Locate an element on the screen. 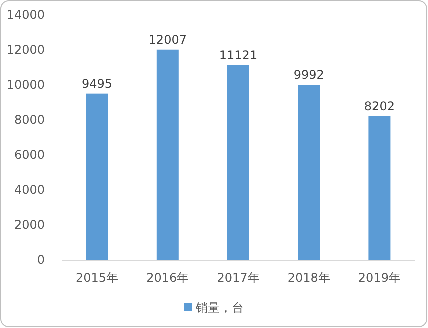 This screenshot has width=428, height=328. ytick: 2000 is located at coordinates (29, 225).